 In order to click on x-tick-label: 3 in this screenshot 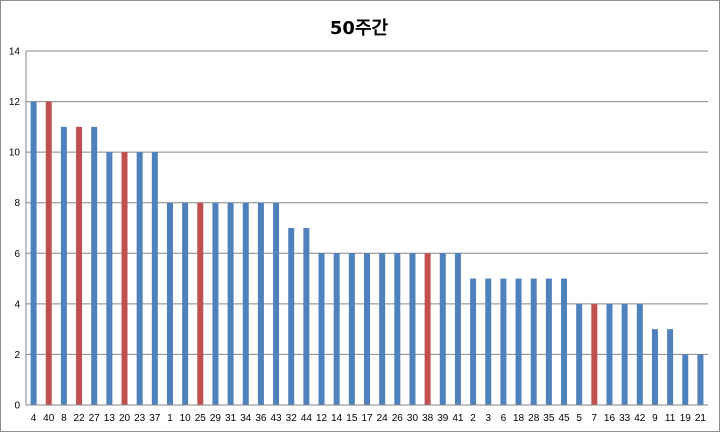, I will do `click(488, 418)`.